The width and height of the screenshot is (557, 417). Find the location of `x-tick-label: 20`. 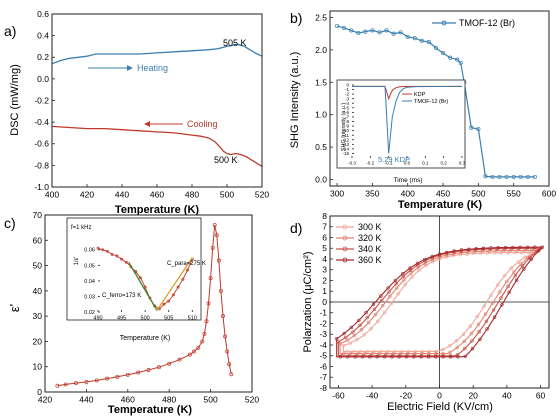

x-tick-label: 20 is located at coordinates (473, 396).